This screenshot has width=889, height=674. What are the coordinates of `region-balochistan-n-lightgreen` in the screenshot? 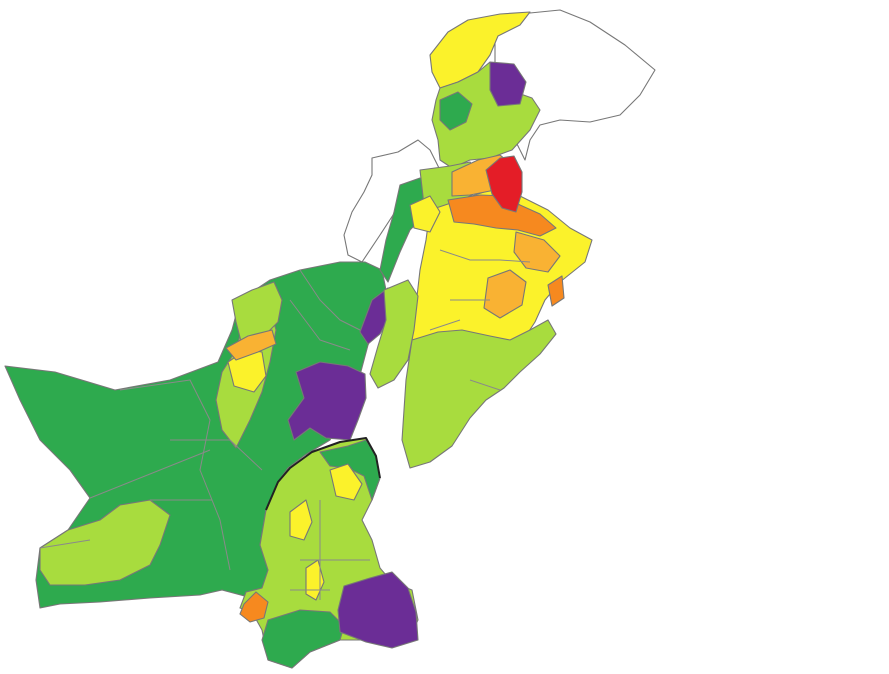 It's located at (257, 313).